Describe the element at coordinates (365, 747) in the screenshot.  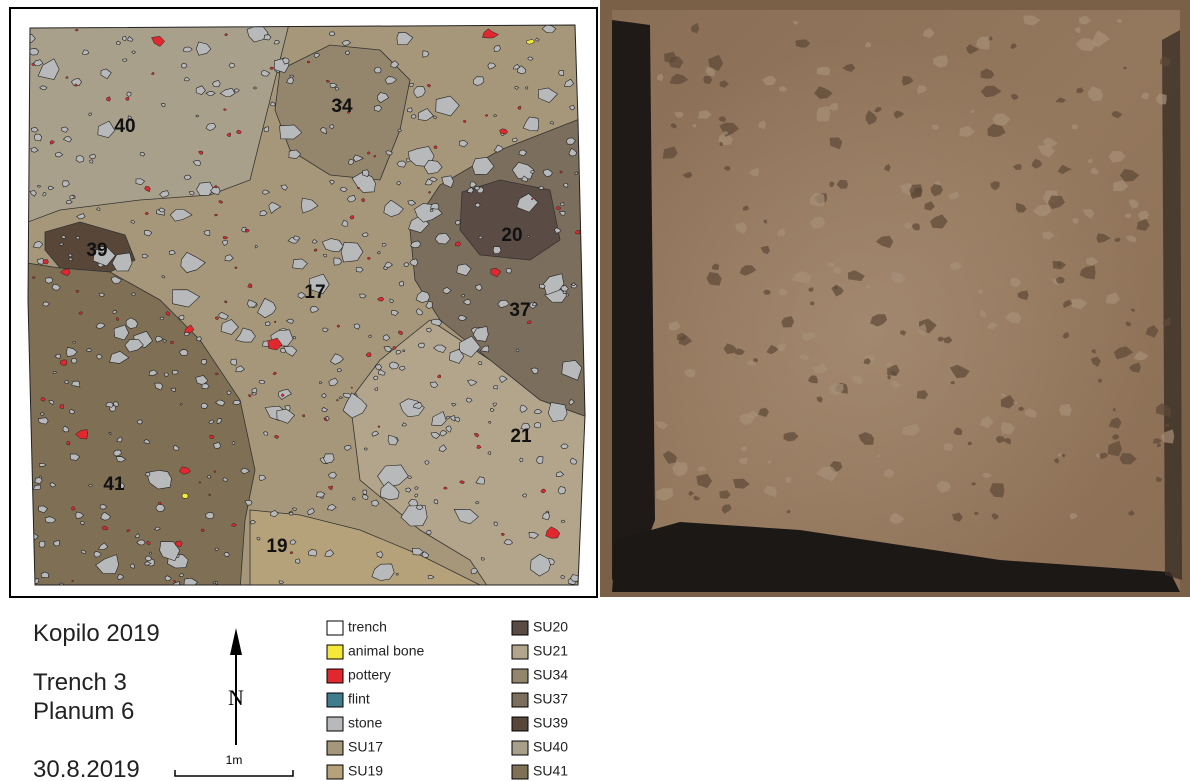
I see `legend-label: SU17` at that location.